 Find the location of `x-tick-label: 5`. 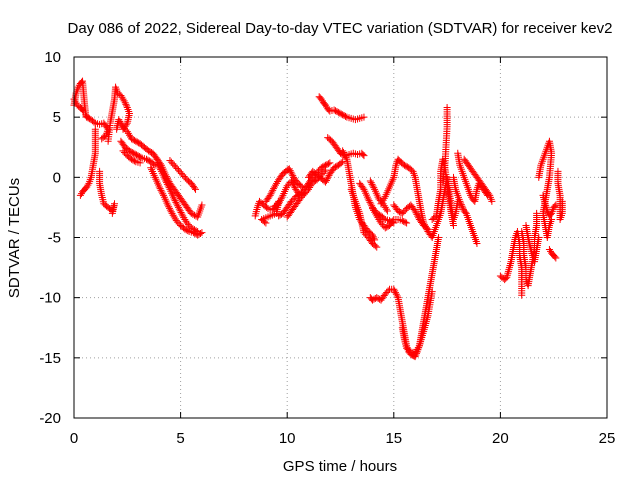

x-tick-label: 5 is located at coordinates (180, 438).